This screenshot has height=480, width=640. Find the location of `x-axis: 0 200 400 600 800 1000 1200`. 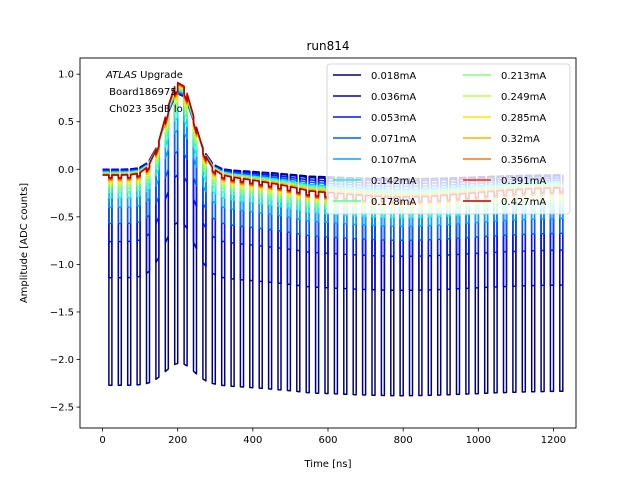

x-axis: 0 200 400 600 800 1000 1200 is located at coordinates (332, 437).